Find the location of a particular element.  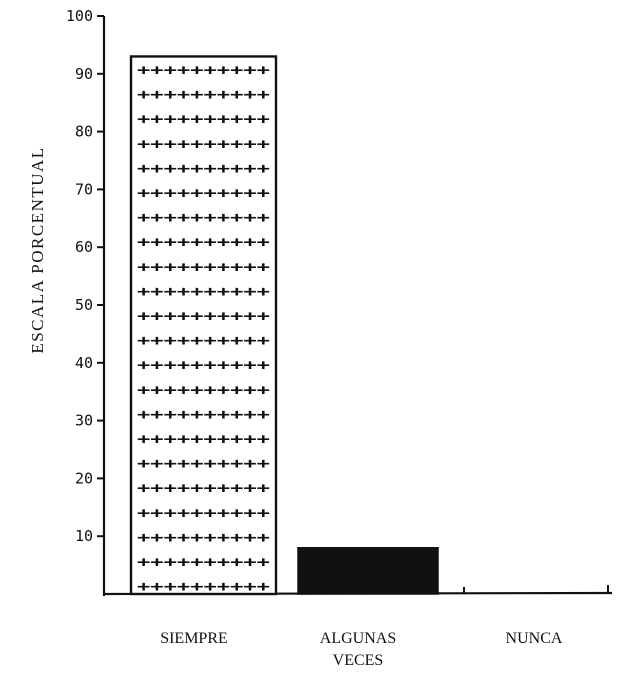

y-axis-label: ESCALA PORCENTUAL is located at coordinates (37, 249).